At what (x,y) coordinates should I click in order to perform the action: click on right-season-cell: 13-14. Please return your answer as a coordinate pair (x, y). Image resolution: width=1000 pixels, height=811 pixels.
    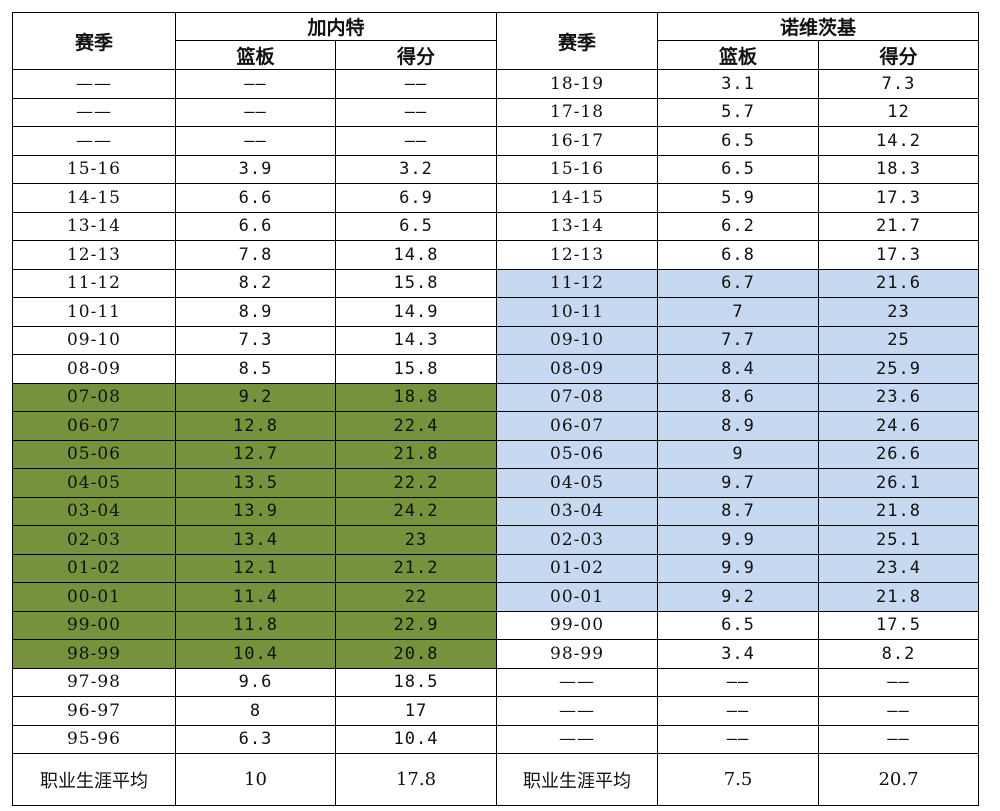
    Looking at the image, I should click on (577, 226).